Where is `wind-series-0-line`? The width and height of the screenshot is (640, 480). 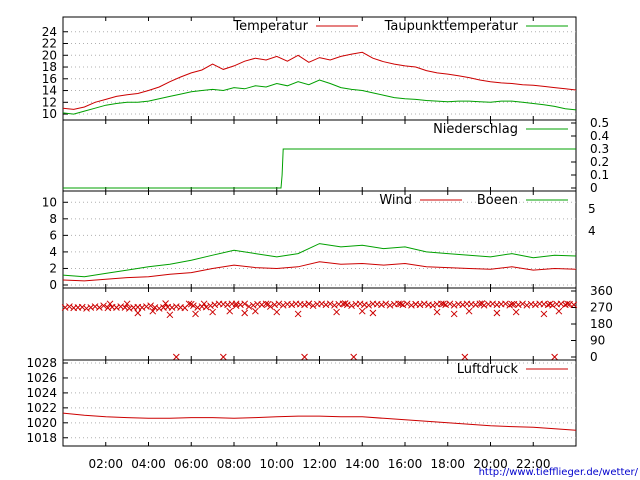
wind-series-0-line is located at coordinates (319, 271).